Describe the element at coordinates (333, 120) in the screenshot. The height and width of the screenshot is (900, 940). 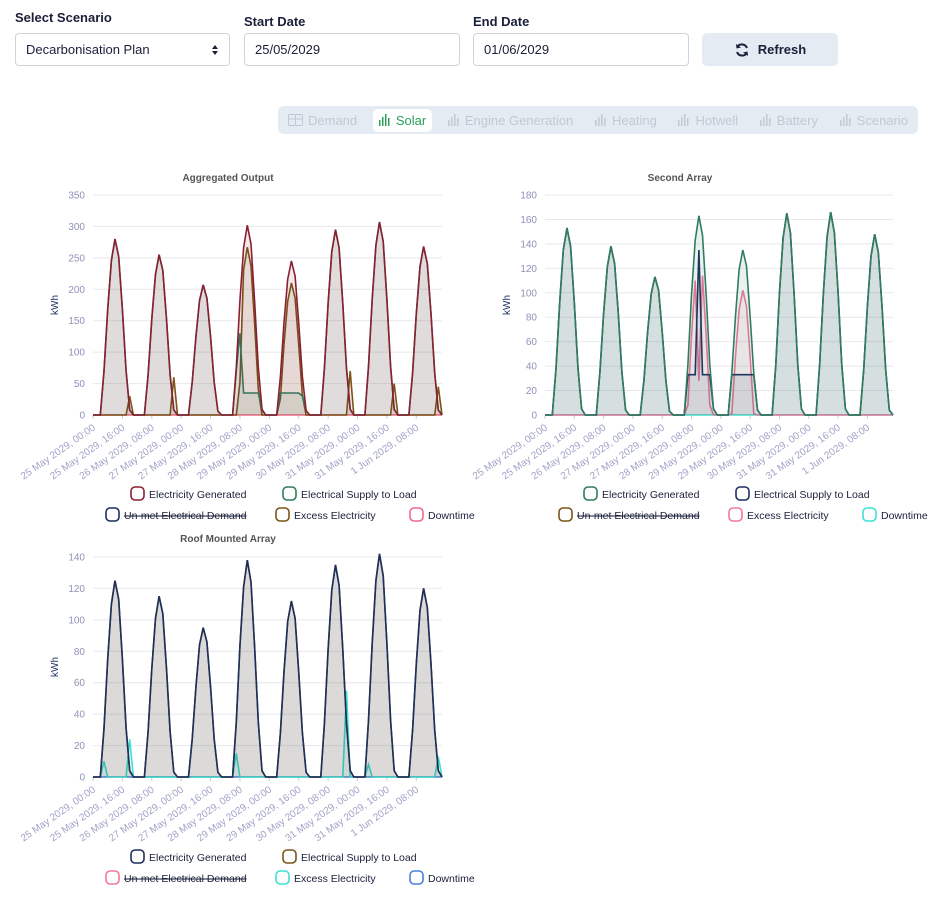
I see `tab-label: Demand` at that location.